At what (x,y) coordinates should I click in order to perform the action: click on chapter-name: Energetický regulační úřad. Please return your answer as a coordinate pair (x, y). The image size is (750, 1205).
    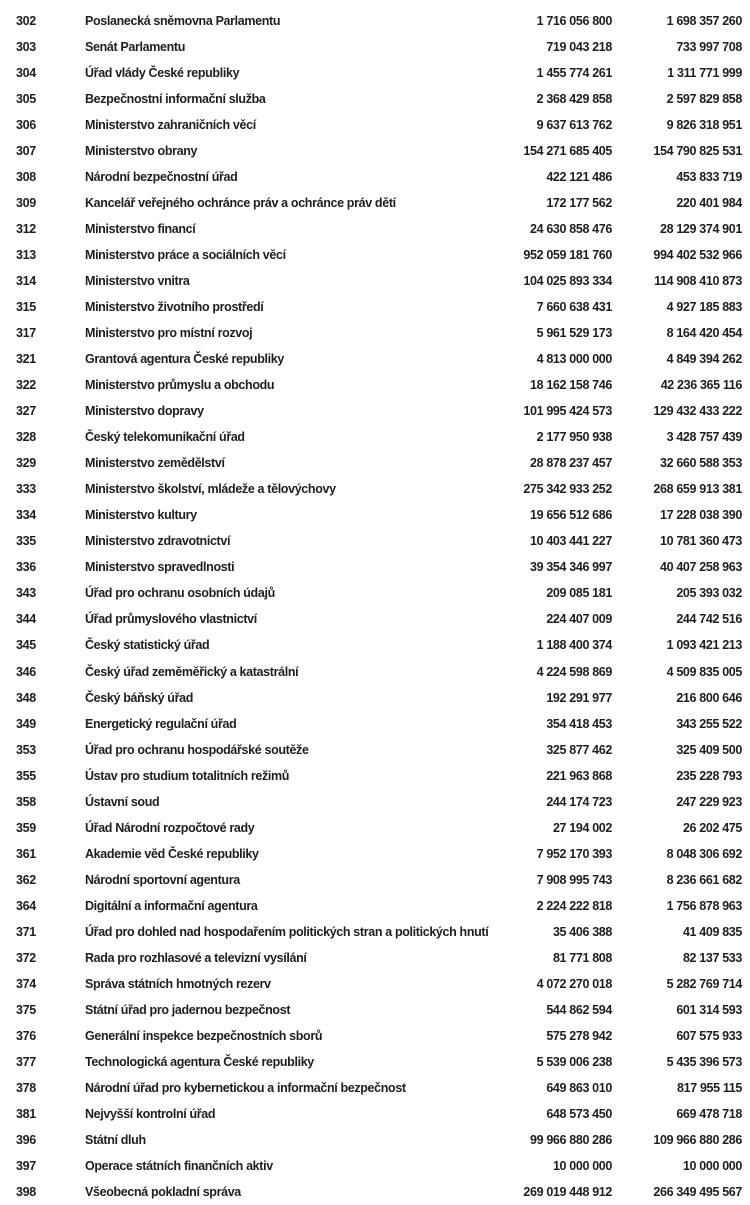
    Looking at the image, I should click on (161, 723).